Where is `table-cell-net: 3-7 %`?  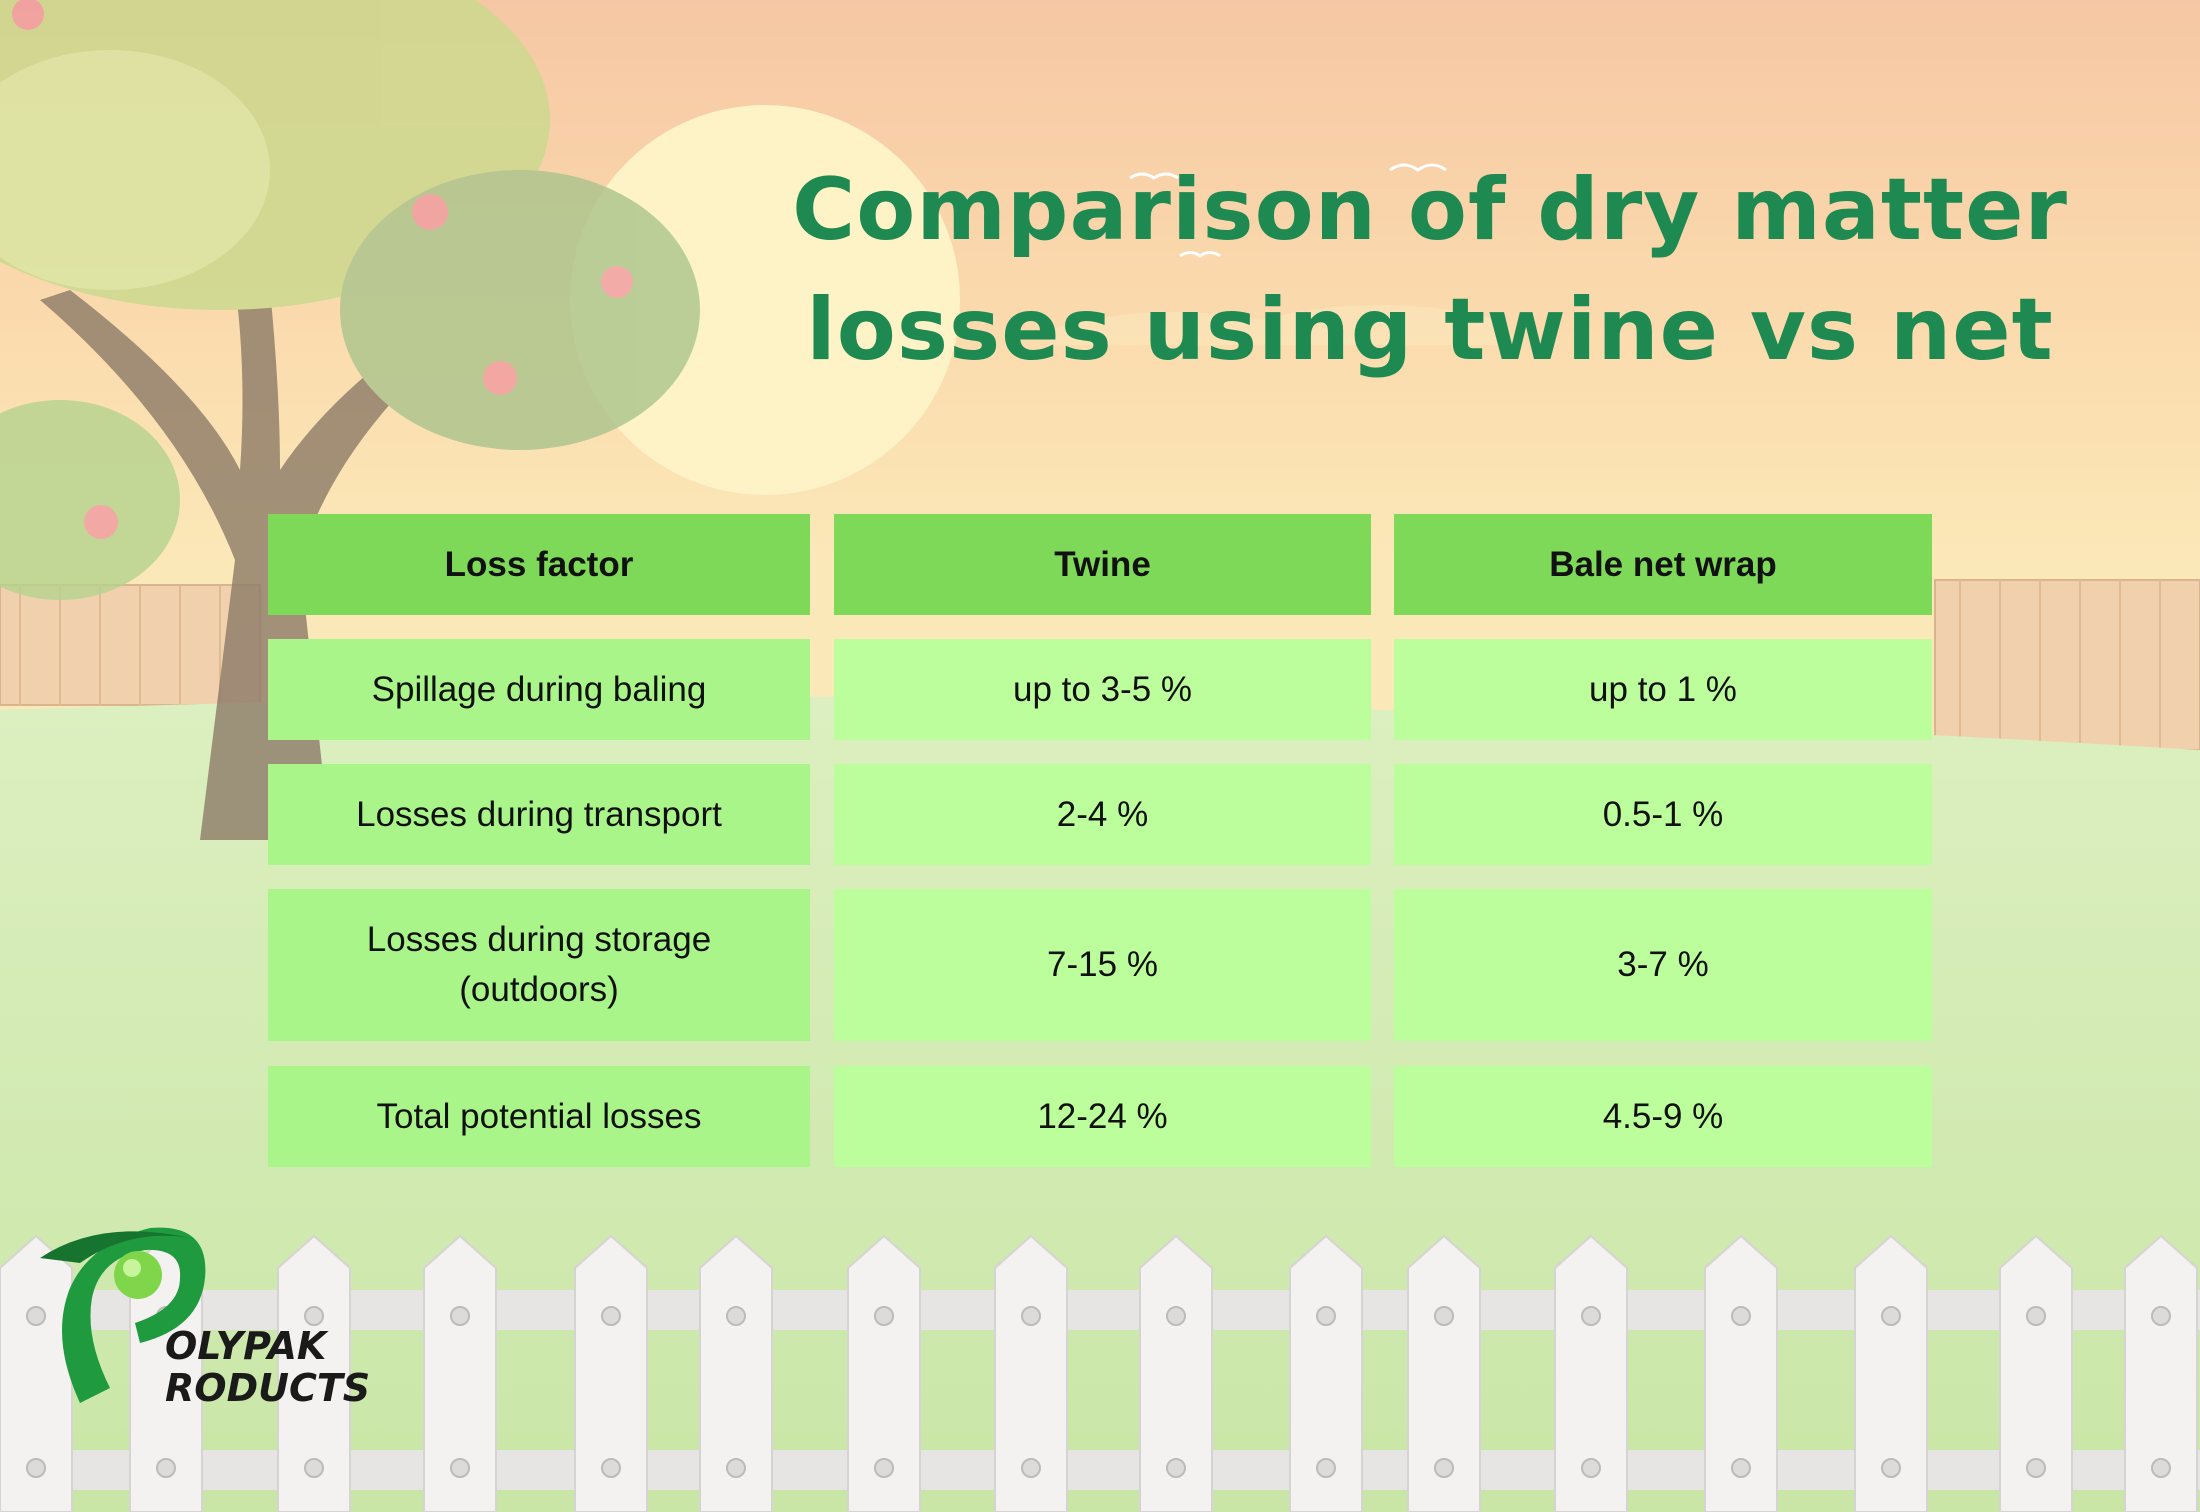
table-cell-net: 3-7 % is located at coordinates (1663, 965).